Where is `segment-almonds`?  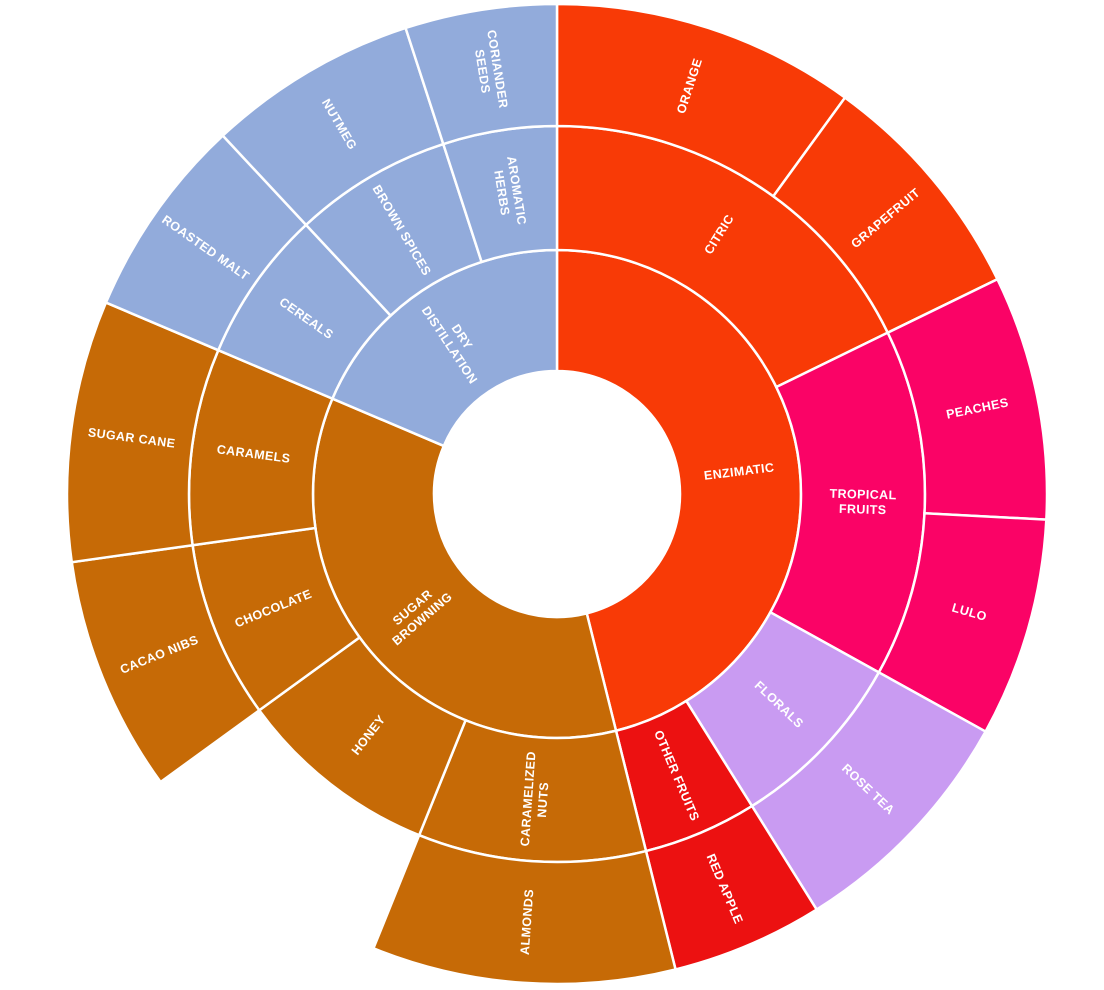 segment-almonds is located at coordinates (524, 909).